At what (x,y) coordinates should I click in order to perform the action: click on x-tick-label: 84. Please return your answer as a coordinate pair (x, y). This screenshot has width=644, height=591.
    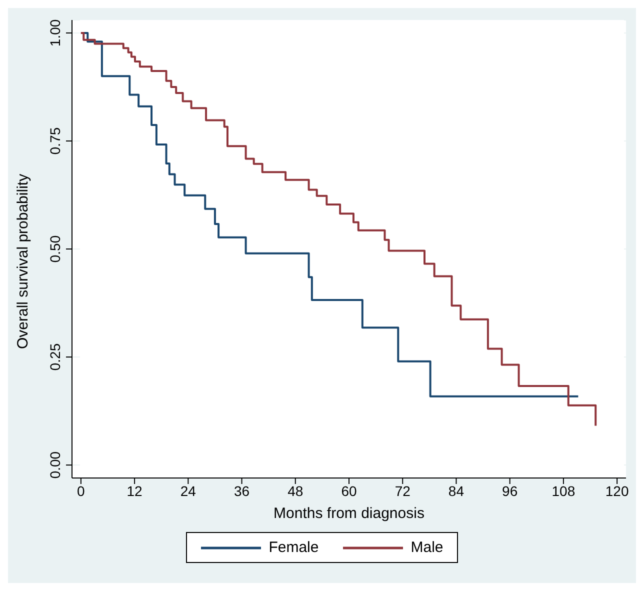
    Looking at the image, I should click on (456, 490).